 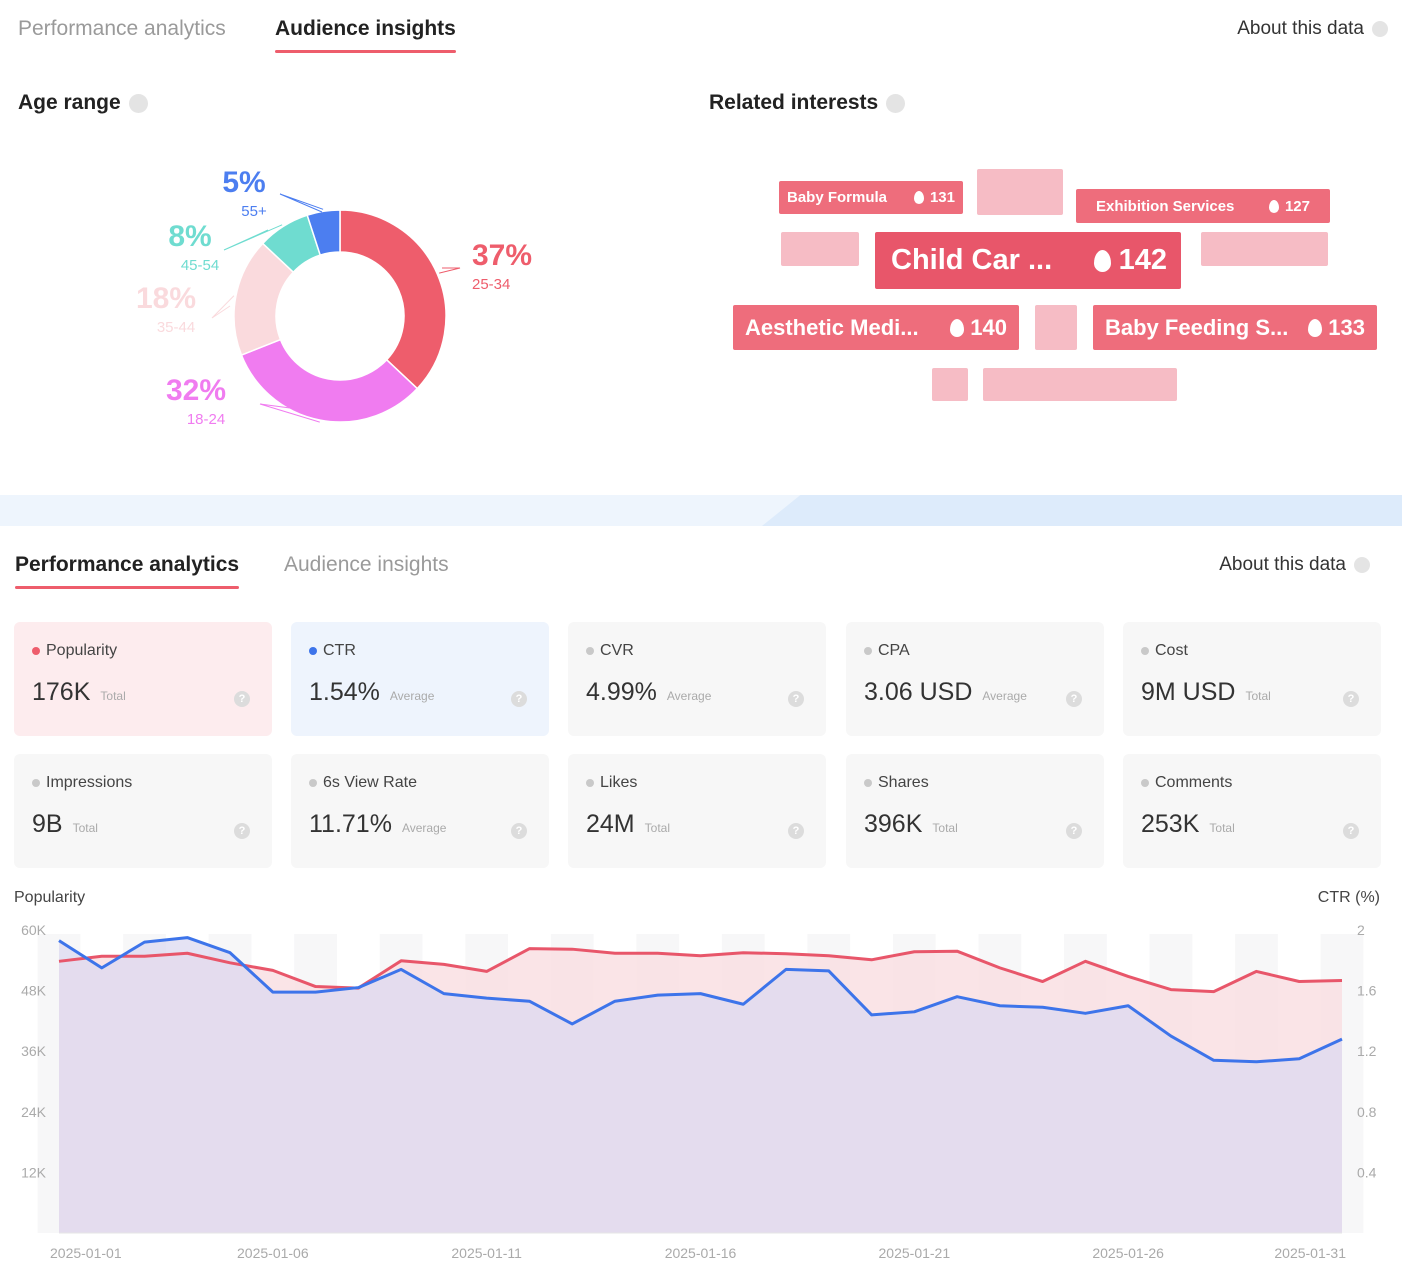 I want to click on metric-card: 6s View Rate 11.71% Average?, so click(x=420, y=811).